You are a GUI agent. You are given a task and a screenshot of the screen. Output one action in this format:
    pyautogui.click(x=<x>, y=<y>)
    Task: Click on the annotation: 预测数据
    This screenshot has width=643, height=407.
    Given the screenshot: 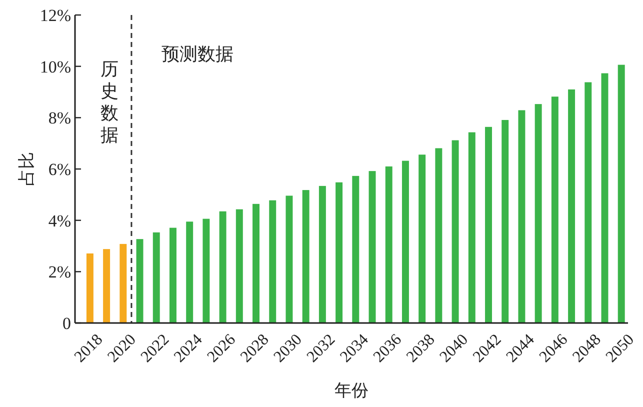 What is the action you would take?
    pyautogui.click(x=197, y=54)
    